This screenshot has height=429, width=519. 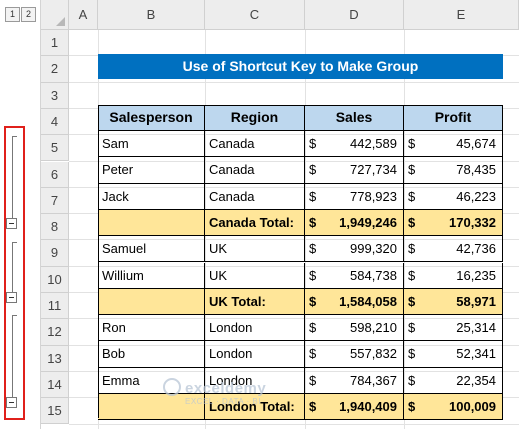 What do you see at coordinates (55, 253) in the screenshot?
I see `row-header-9: 9` at bounding box center [55, 253].